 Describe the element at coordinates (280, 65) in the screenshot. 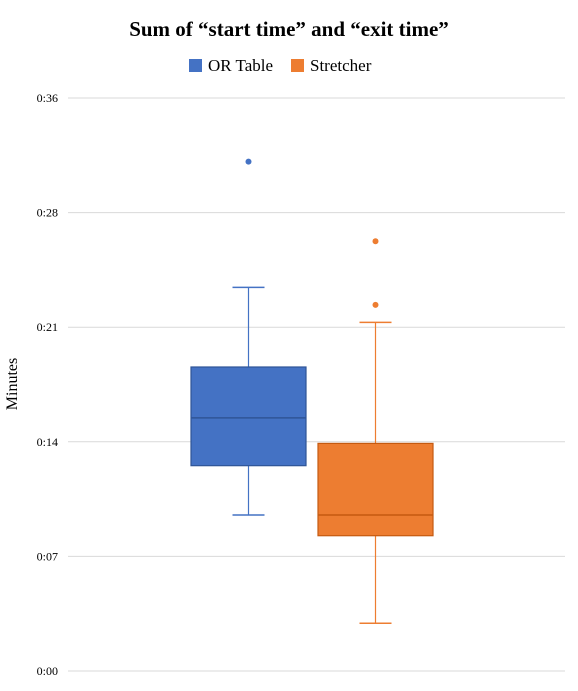

I see `legend: OR Table Stretcher` at that location.